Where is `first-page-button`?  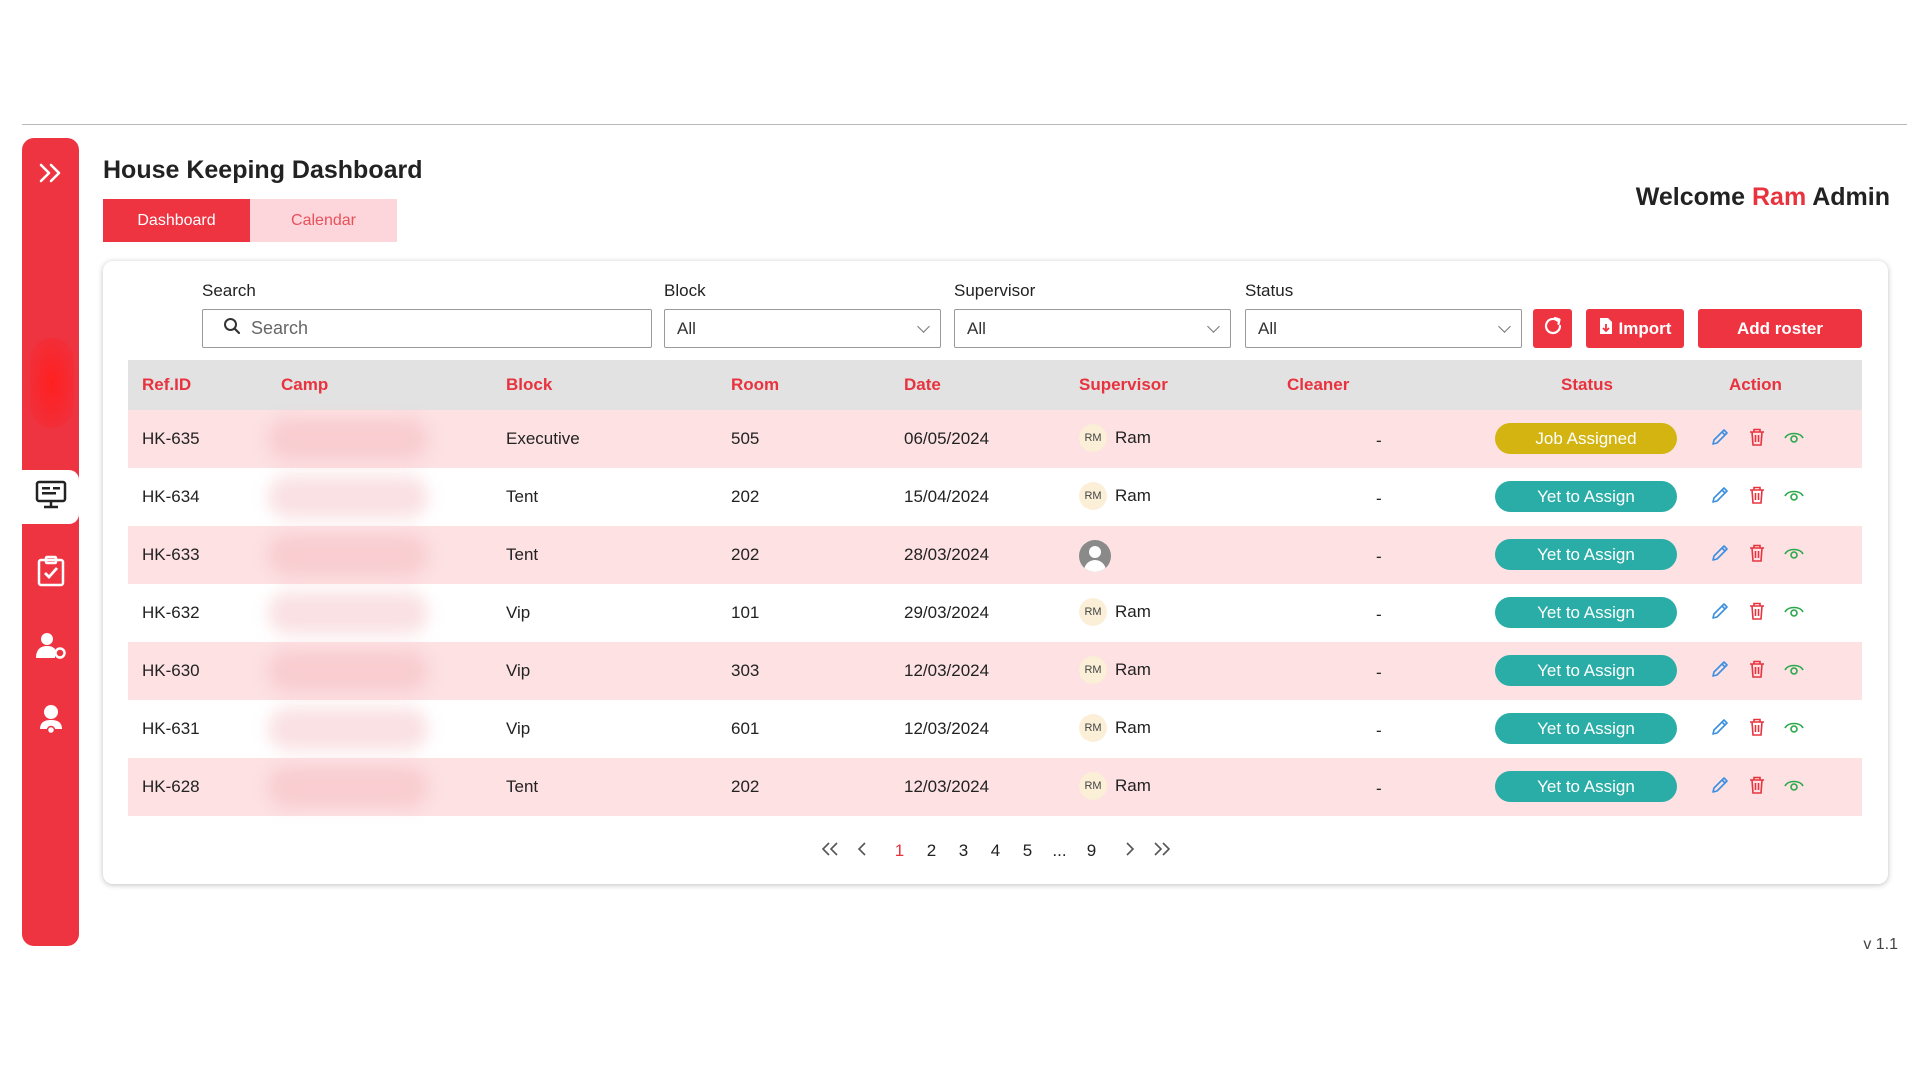 first-page-button is located at coordinates (830, 850).